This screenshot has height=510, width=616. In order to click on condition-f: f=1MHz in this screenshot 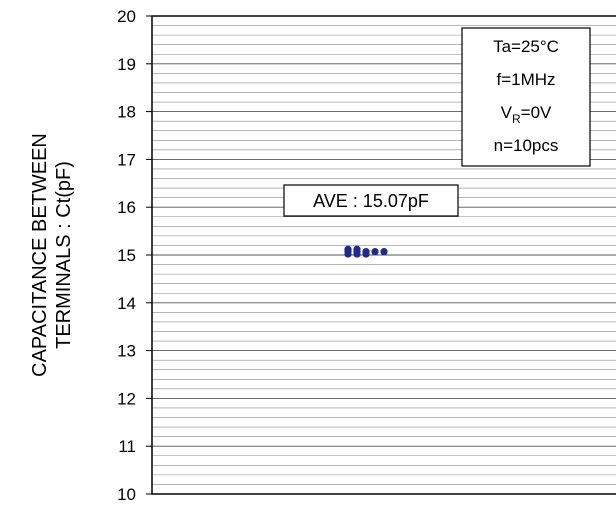, I will do `click(525, 79)`.